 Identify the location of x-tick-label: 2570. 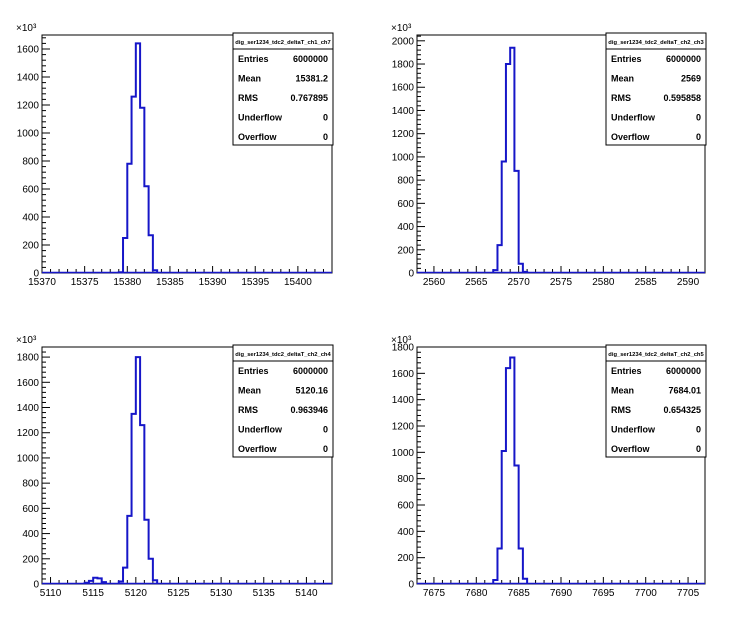
(519, 282).